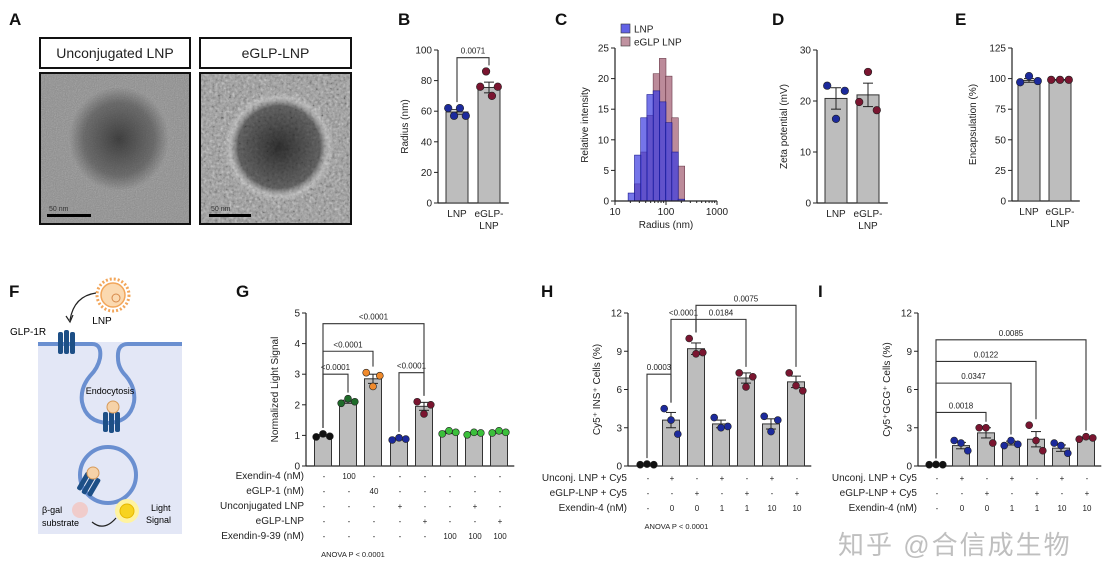 The height and width of the screenshot is (562, 1107). What do you see at coordinates (1037, 508) in the screenshot?
I see `condition-value: 1` at bounding box center [1037, 508].